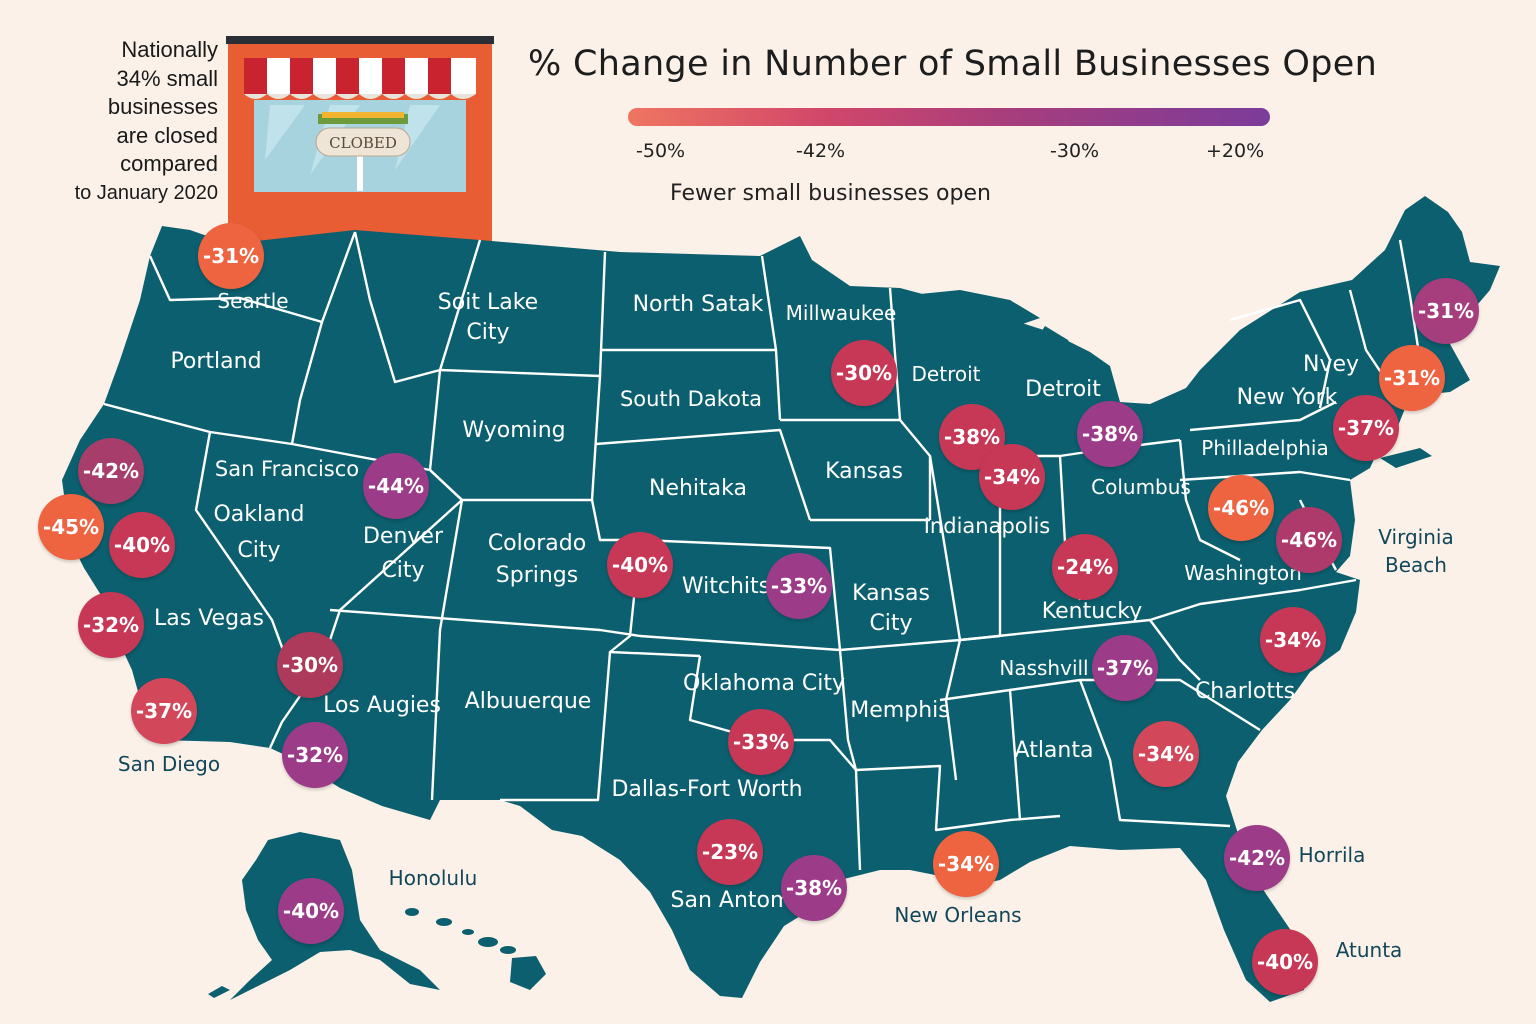 This screenshot has width=1536, height=1024. Describe the element at coordinates (900, 710) in the screenshot. I see `map-label: Memphis` at that location.